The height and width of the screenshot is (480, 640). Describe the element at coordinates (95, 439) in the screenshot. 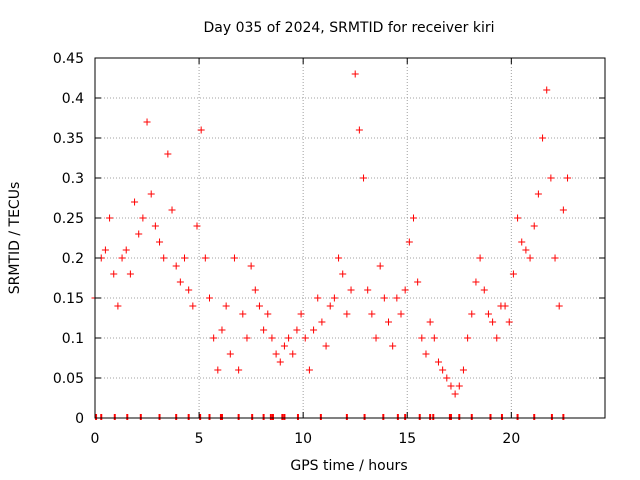

I see `x-tick-label: 0` at that location.